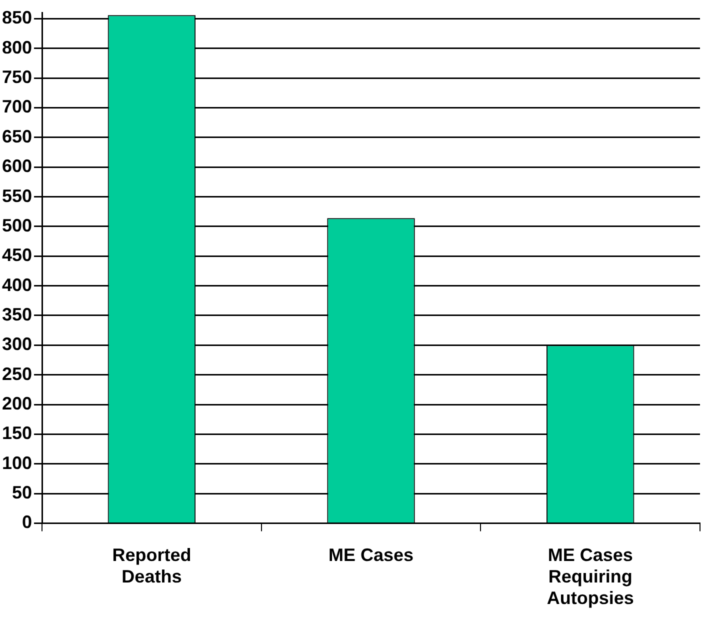 The width and height of the screenshot is (702, 628). Describe the element at coordinates (17, 47) in the screenshot. I see `y-tick-label: 800` at that location.